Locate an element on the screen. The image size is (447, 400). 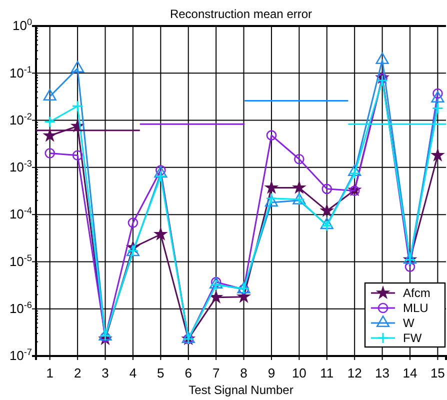
x-tick-label: 5 is located at coordinates (160, 372).